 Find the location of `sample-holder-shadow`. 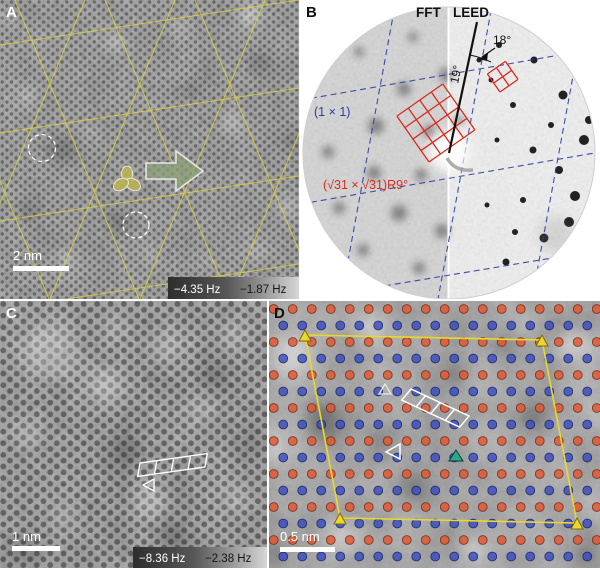

sample-holder-shadow is located at coordinates (459, 164).